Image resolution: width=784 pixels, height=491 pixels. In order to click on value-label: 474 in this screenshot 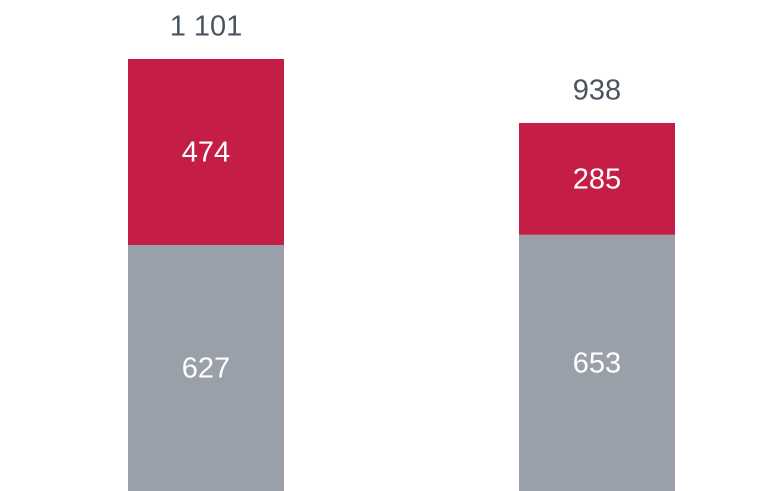, I will do `click(206, 153)`.